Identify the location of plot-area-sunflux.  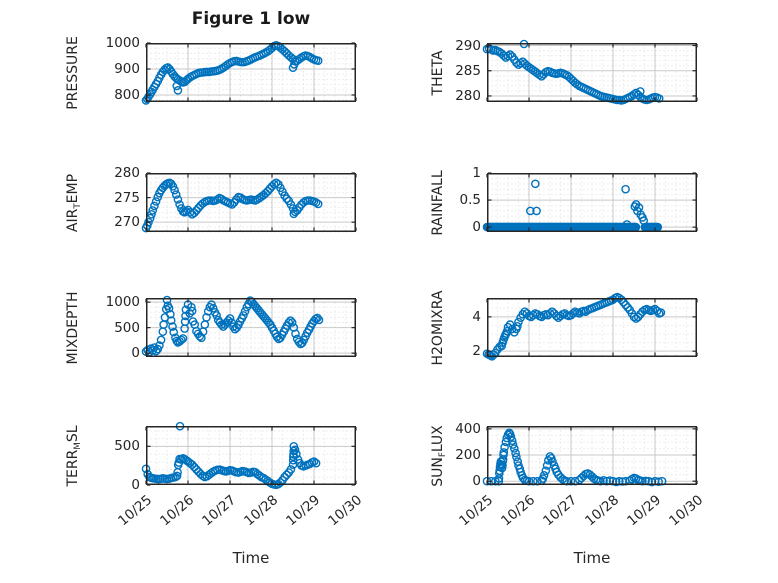
(590, 456).